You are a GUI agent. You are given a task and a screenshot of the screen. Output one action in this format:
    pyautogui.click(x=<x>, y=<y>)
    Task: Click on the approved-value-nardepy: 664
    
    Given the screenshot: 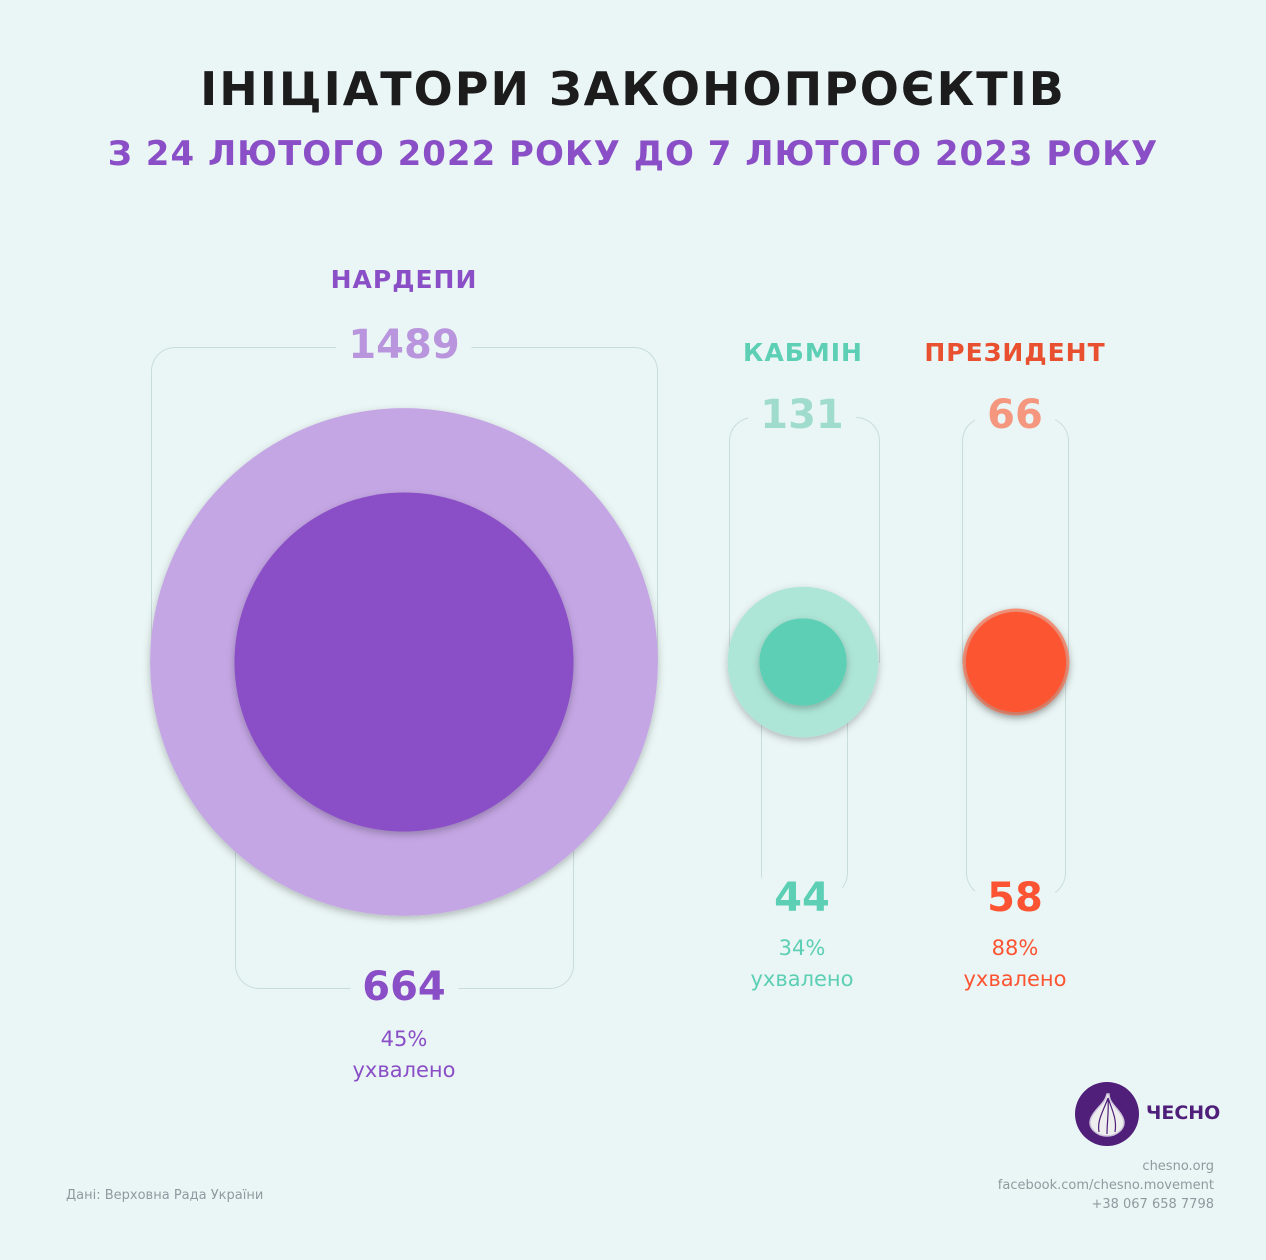 What is the action you would take?
    pyautogui.click(x=404, y=987)
    